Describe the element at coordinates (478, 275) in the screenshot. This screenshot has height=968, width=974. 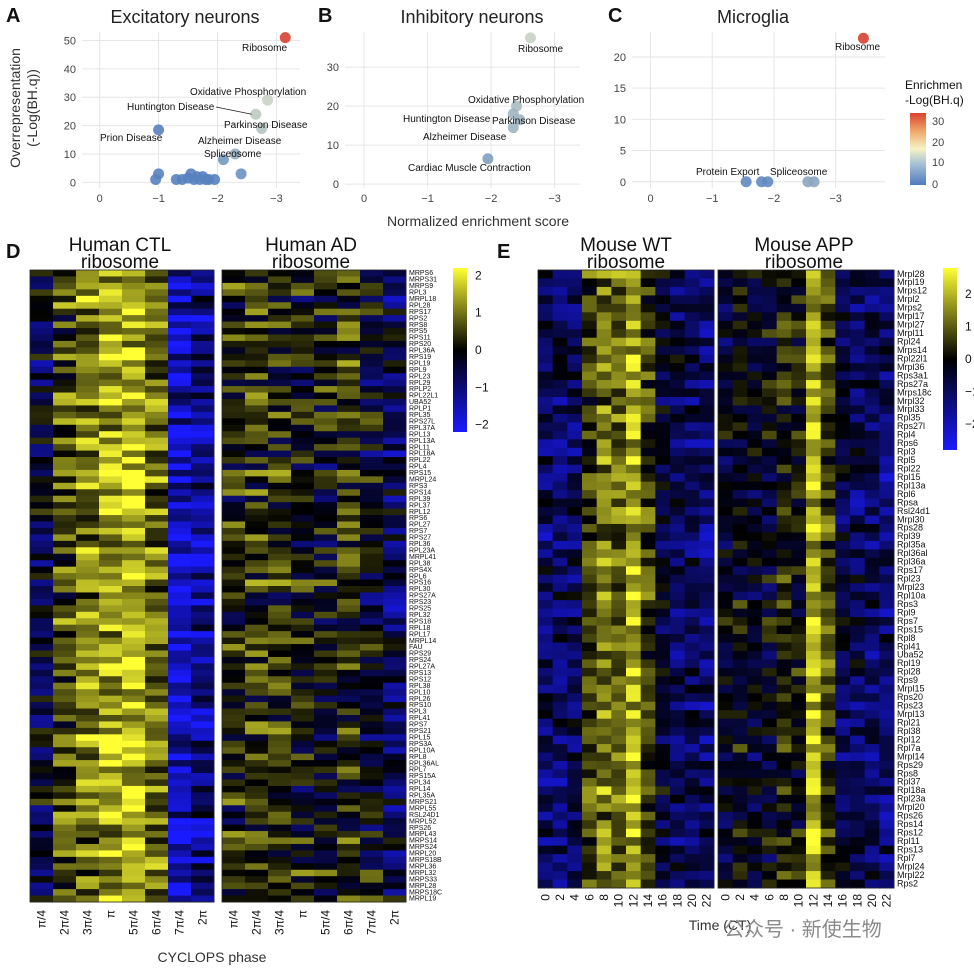
I see `colorbar-tick-label: 2` at that location.